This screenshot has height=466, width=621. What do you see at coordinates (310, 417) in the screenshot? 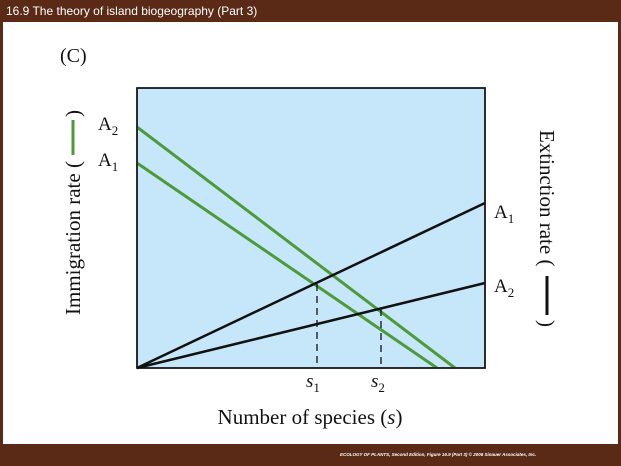
I see `x-axis-label: Number of species (s)` at bounding box center [310, 417].